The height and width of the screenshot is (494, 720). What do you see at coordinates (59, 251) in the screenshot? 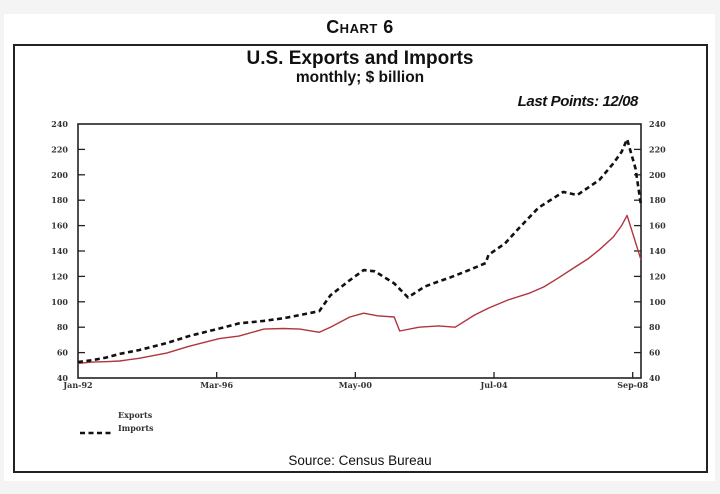
I see `y-tick-label-left: 140` at bounding box center [59, 251].